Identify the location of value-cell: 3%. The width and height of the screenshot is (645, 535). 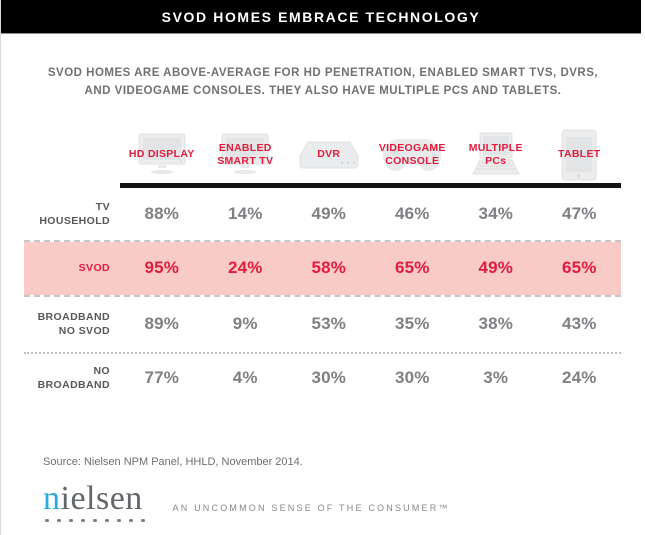
(496, 378).